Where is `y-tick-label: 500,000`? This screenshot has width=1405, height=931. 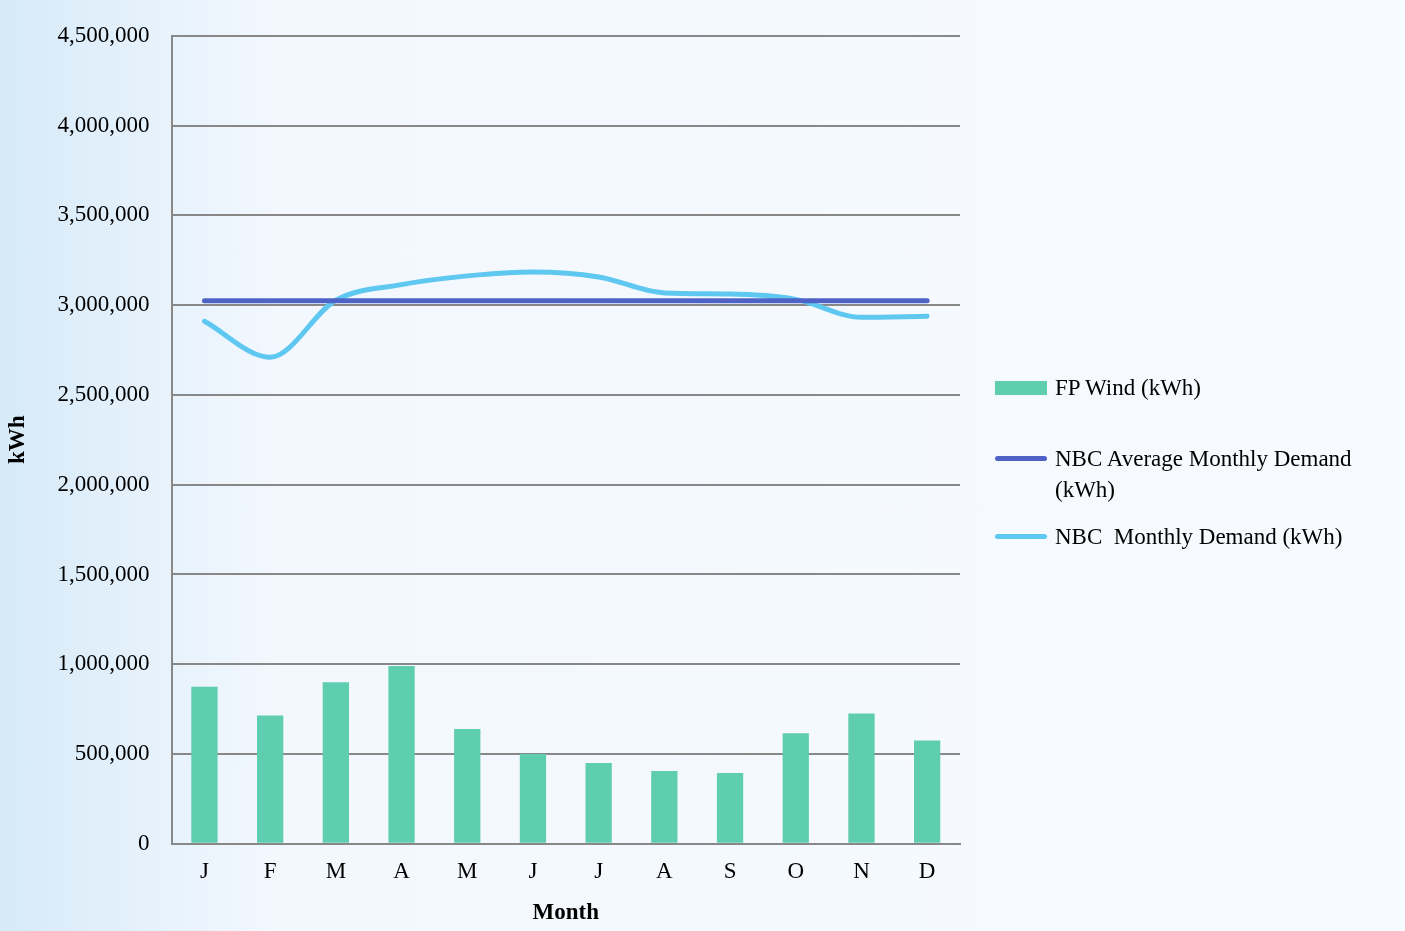
y-tick-label: 500,000 is located at coordinates (112, 753).